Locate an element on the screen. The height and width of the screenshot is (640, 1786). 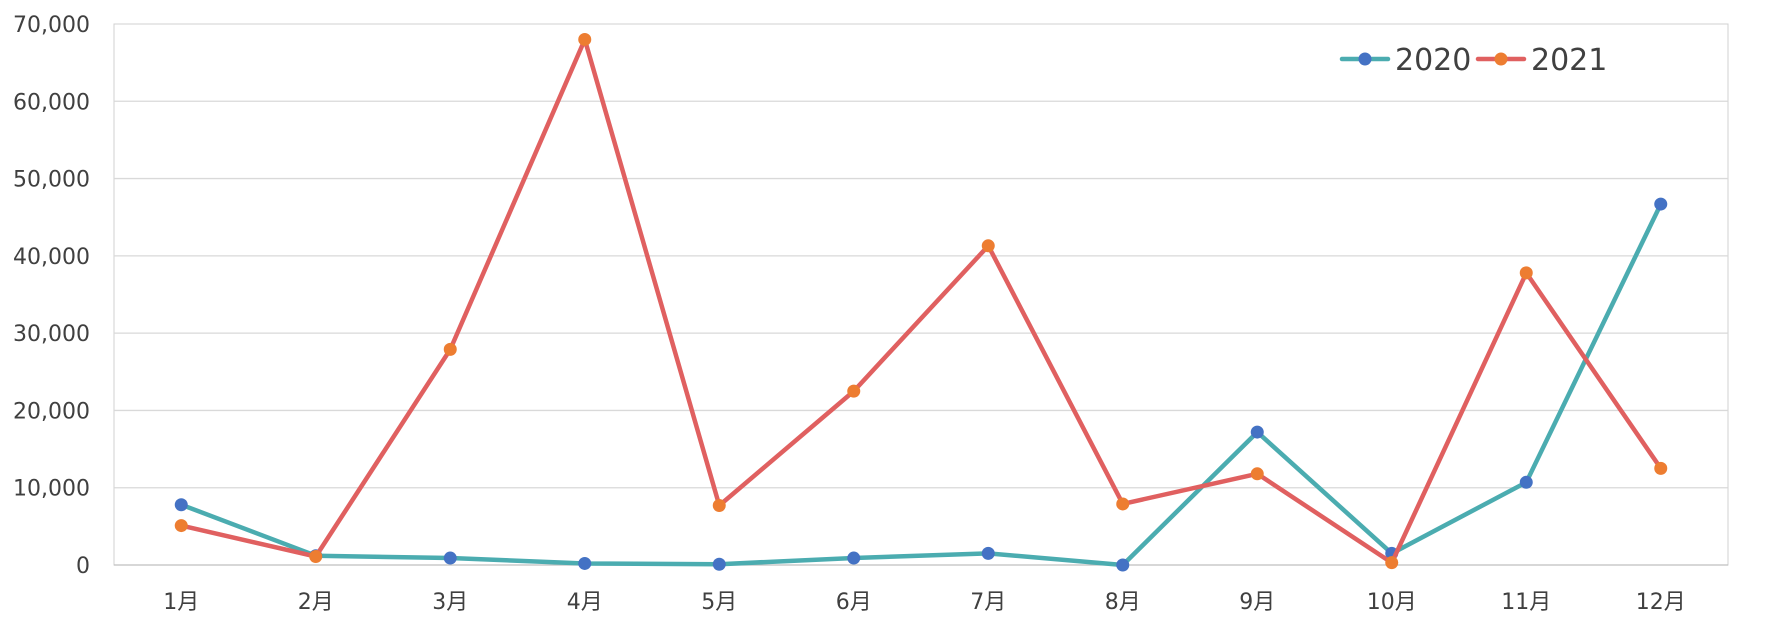
y-tick-label: 0 is located at coordinates (83, 566).